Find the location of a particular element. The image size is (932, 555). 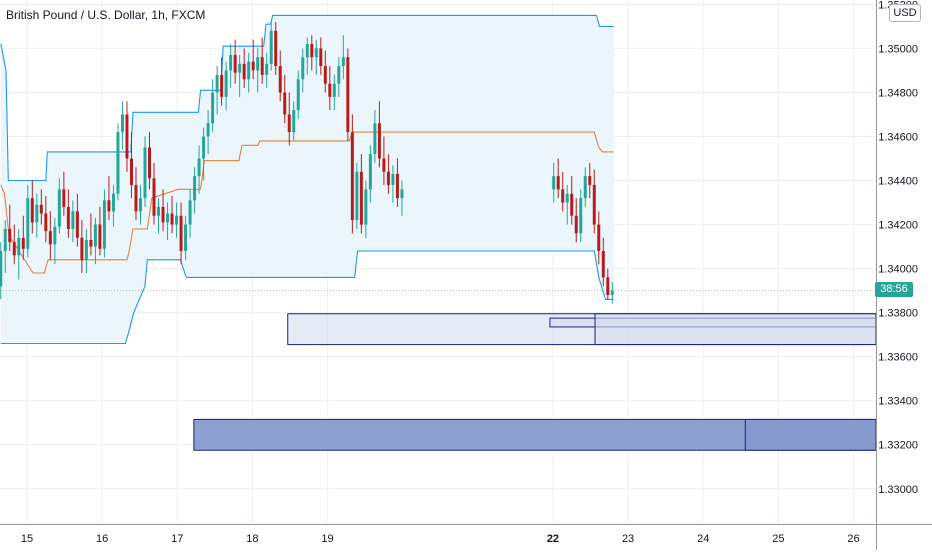

y-tick-label: 1.34000 is located at coordinates (898, 270).